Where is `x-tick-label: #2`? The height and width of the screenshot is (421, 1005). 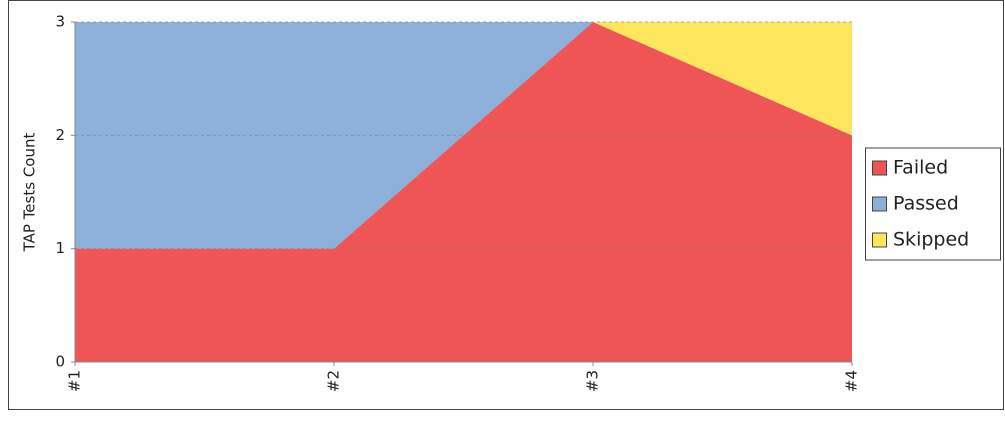
x-tick-label: #2 is located at coordinates (334, 381).